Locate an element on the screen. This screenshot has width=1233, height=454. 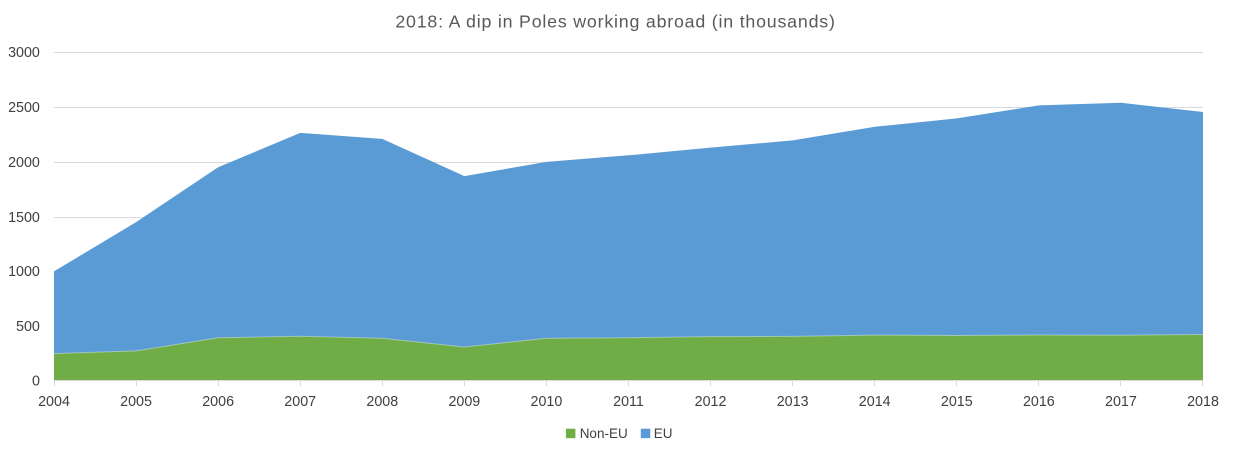
svg-text: 3000 is located at coordinates (24, 53).